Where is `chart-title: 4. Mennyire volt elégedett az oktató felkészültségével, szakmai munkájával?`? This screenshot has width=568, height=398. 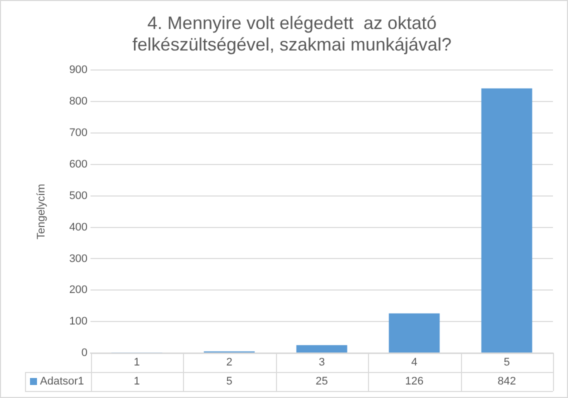 chart-title: 4. Mennyire volt elégedett az oktató felkészültségével, szakmai munkájával? is located at coordinates (292, 33).